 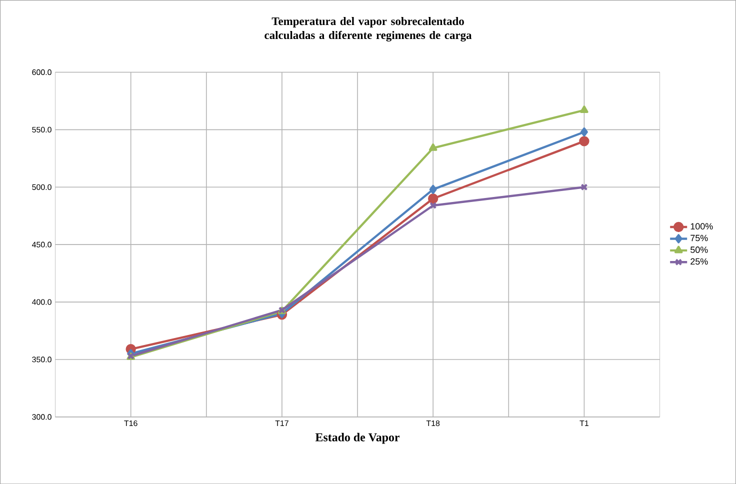 What do you see at coordinates (699, 249) in the screenshot?
I see `legend-label: 50%` at bounding box center [699, 249].